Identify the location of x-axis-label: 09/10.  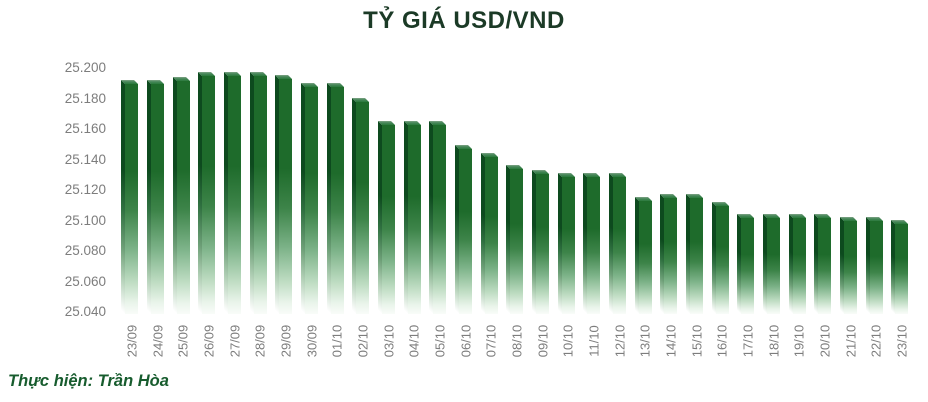
(543, 341).